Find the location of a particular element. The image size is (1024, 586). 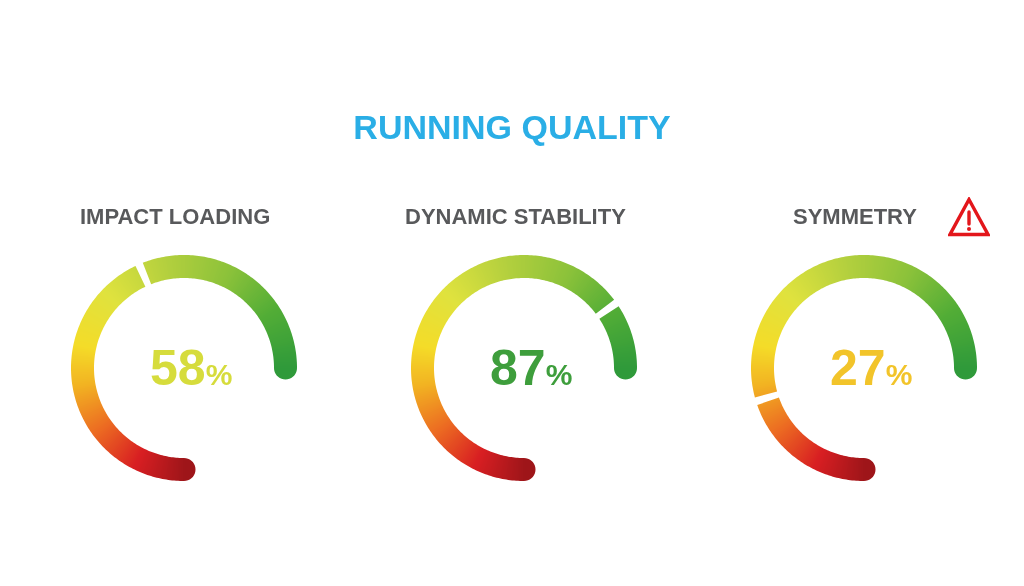

category-label: IMPACT LOADING is located at coordinates (175, 216).